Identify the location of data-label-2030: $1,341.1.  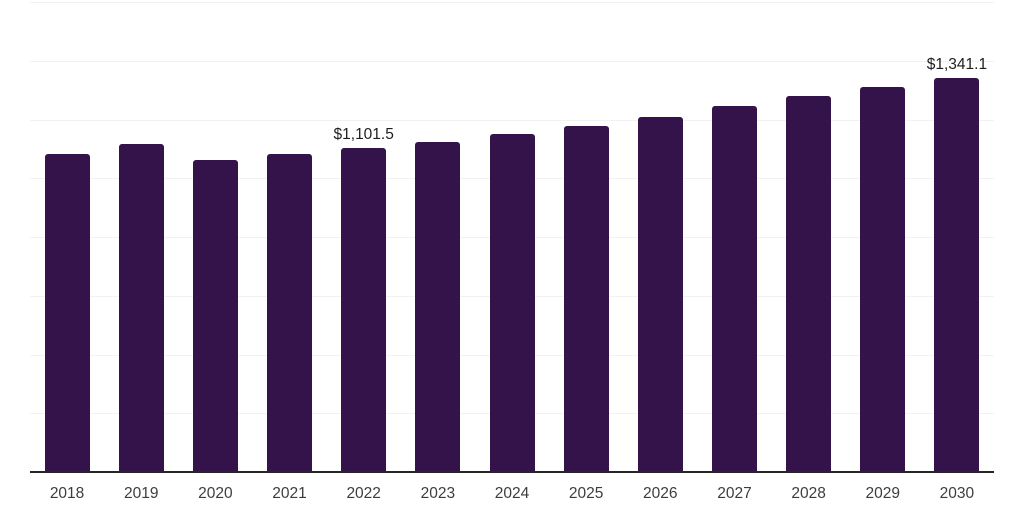
(957, 65).